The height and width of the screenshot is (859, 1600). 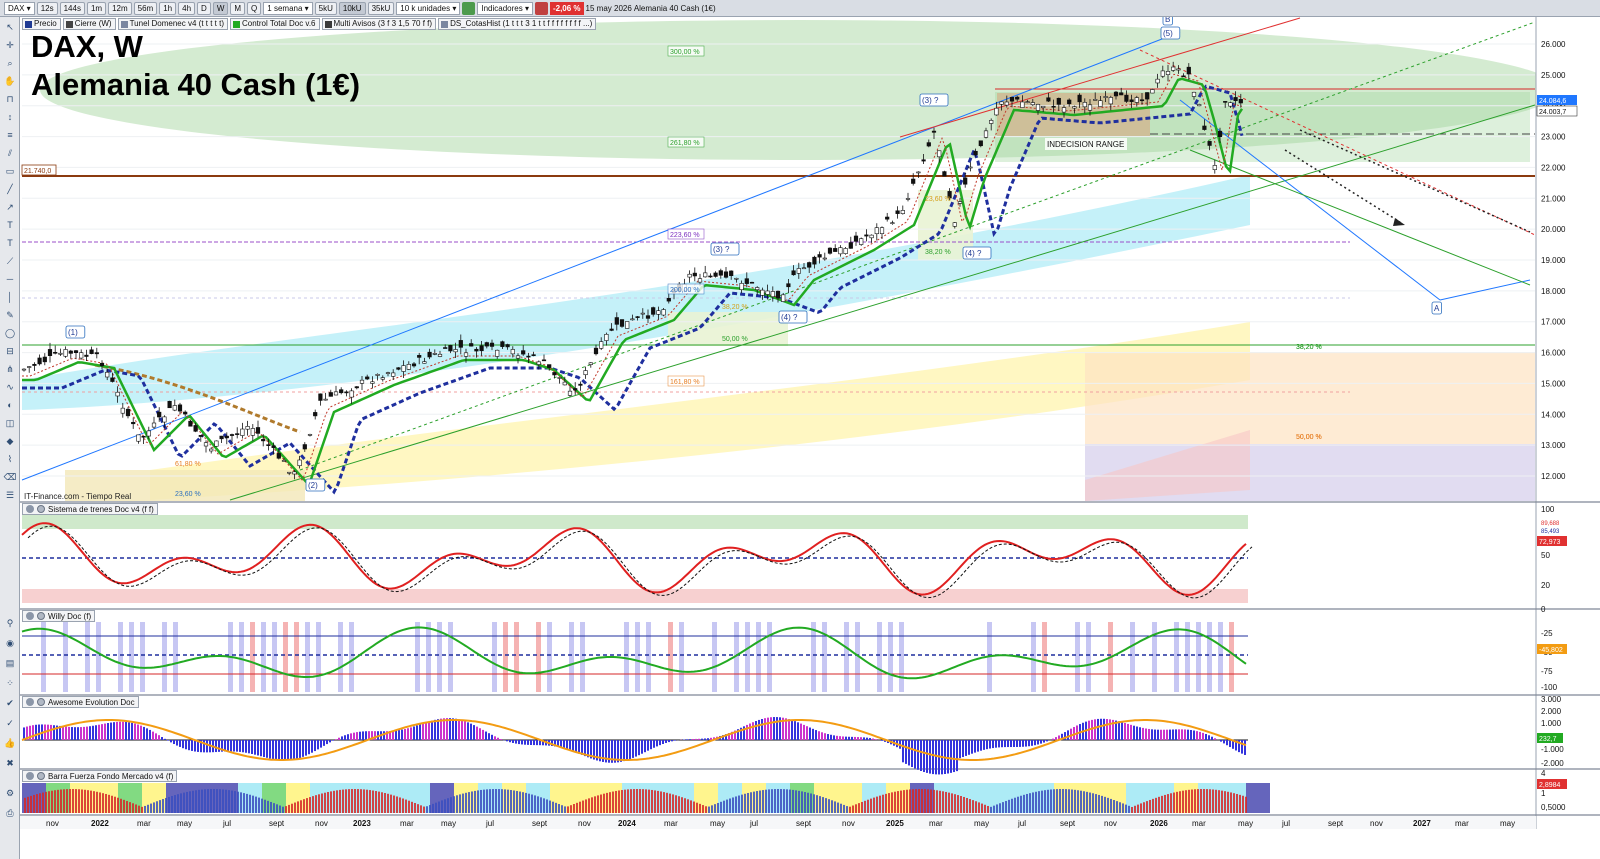 I want to click on oversold-zone, so click(x=635, y=596).